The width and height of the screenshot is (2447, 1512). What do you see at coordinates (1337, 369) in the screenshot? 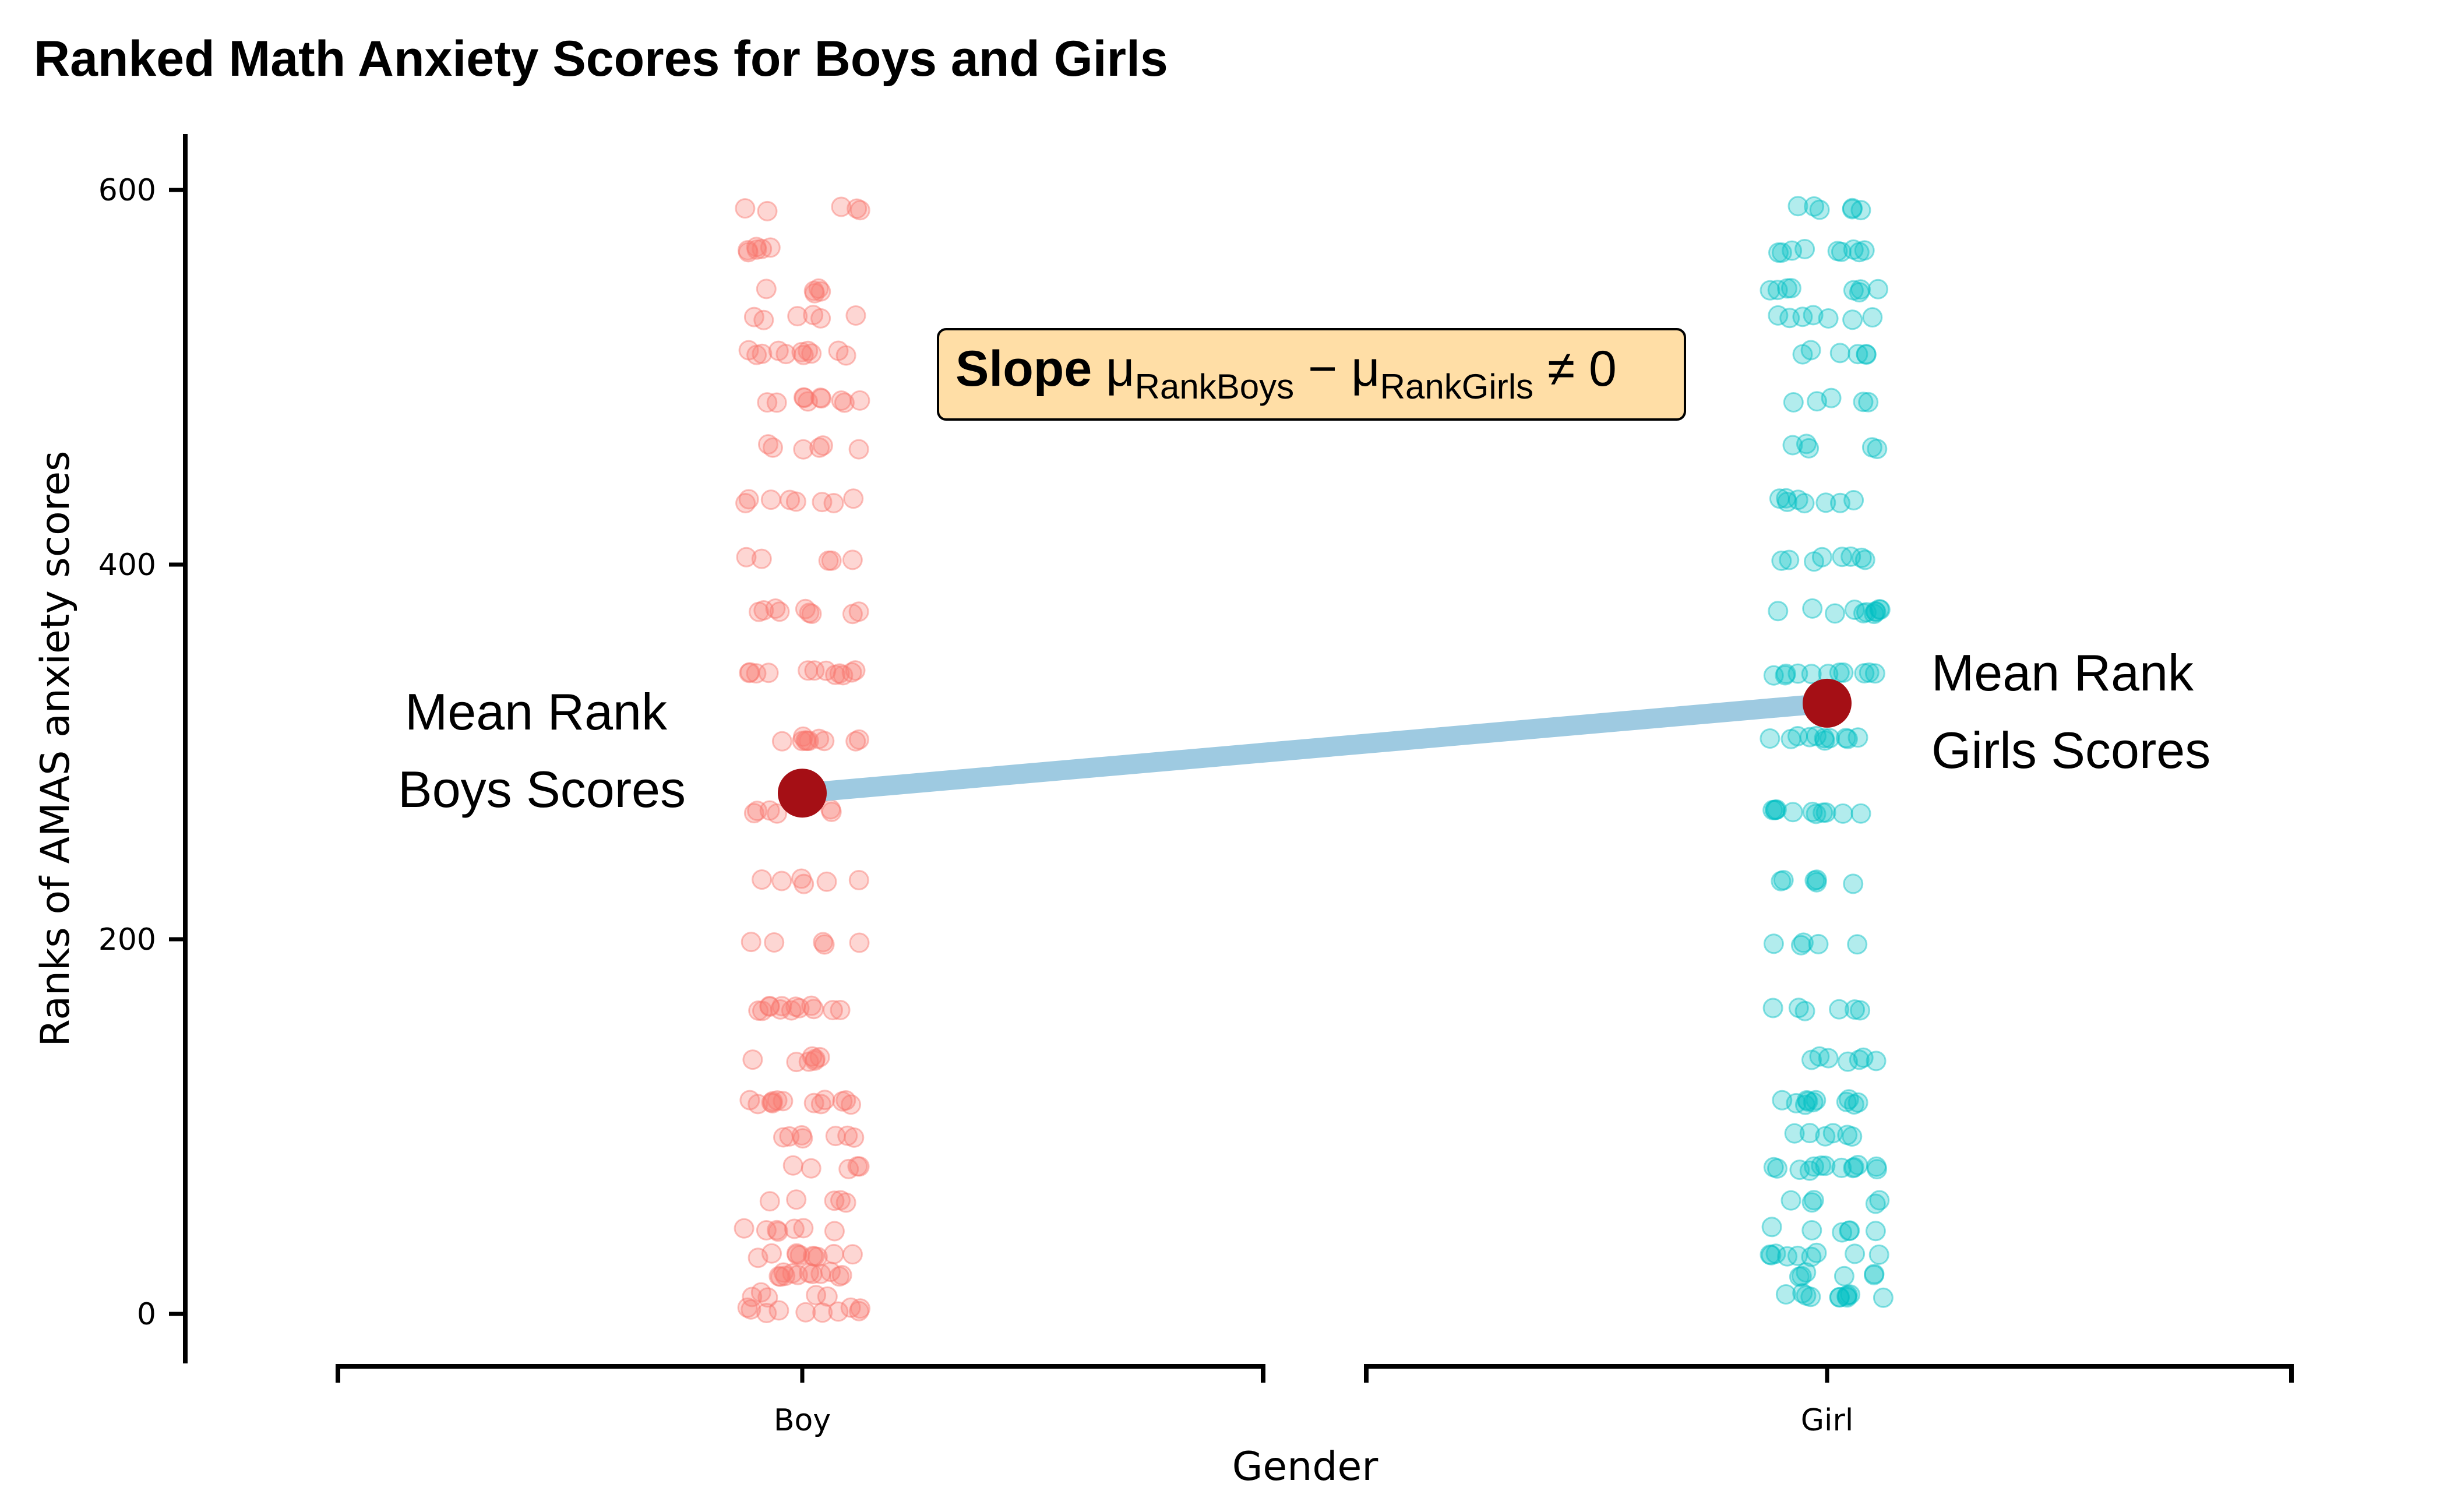
I see `slope-minus: − μ` at bounding box center [1337, 369].